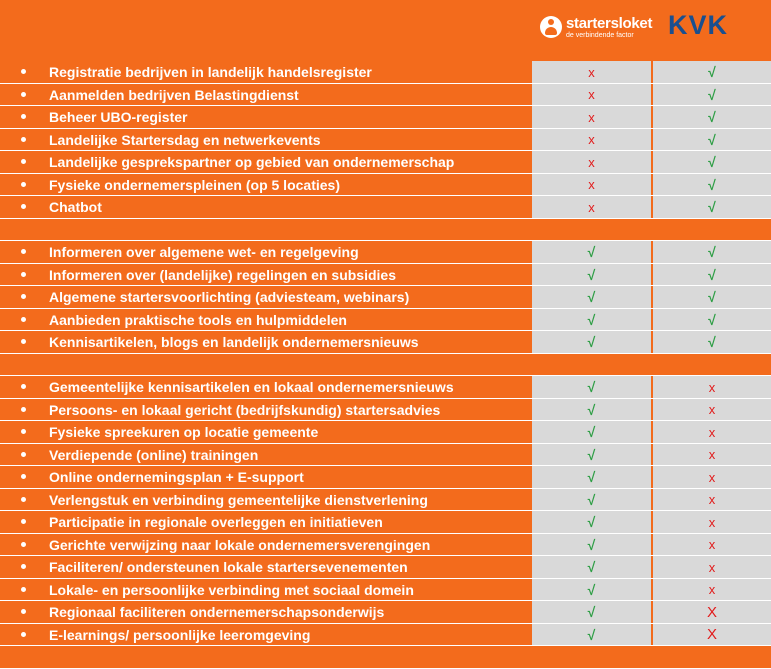 This screenshot has width=771, height=669. I want to click on row-label-cell: Landelijke Startersdag en netwerkevents, so click(265, 139).